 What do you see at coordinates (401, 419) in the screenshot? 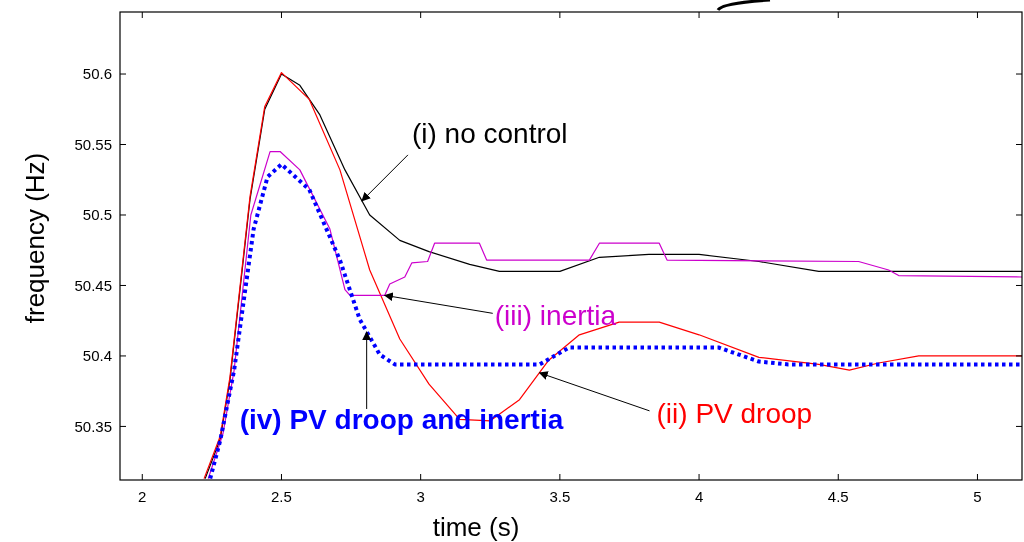
I see `annotation: (iv) PV droop and inertia` at bounding box center [401, 419].